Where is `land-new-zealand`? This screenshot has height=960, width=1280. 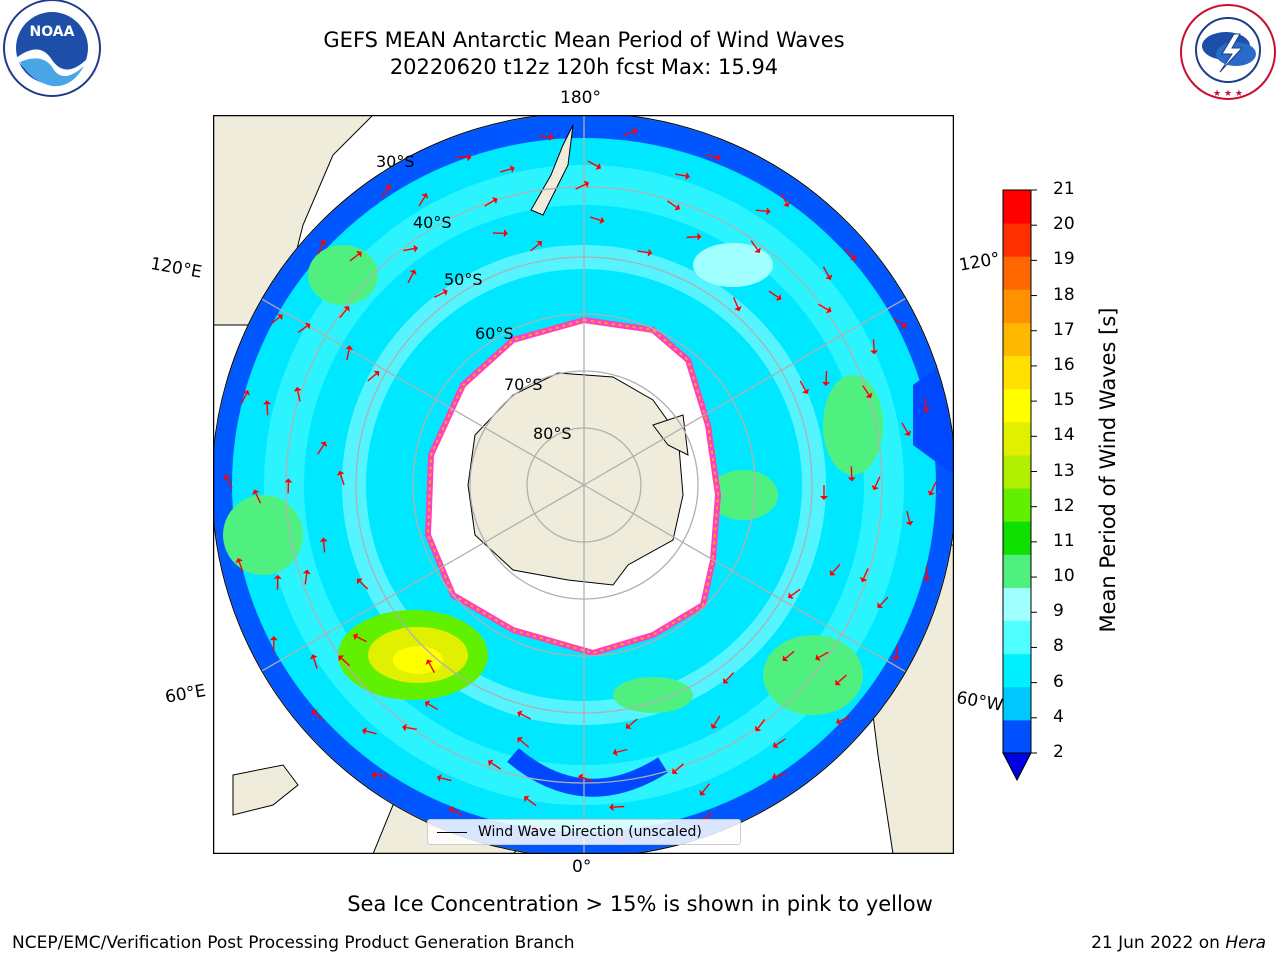
land-new-zealand is located at coordinates (552, 170).